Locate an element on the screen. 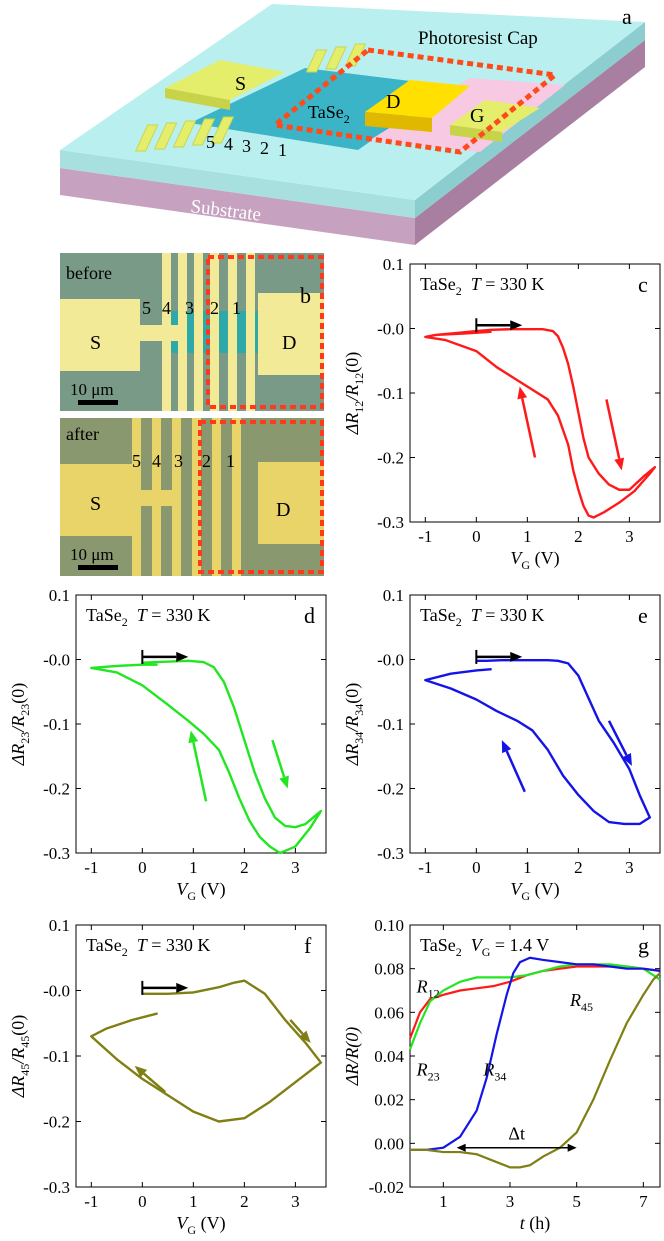  y-axis-label: ΔR34/R34(0) is located at coordinates (354, 725).